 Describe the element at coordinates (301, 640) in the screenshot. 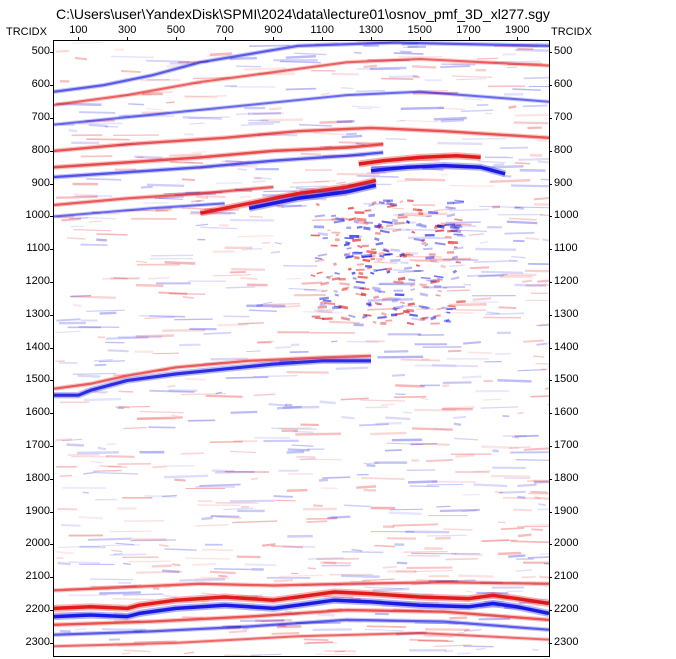

I see `reflector-halo-r19` at that location.